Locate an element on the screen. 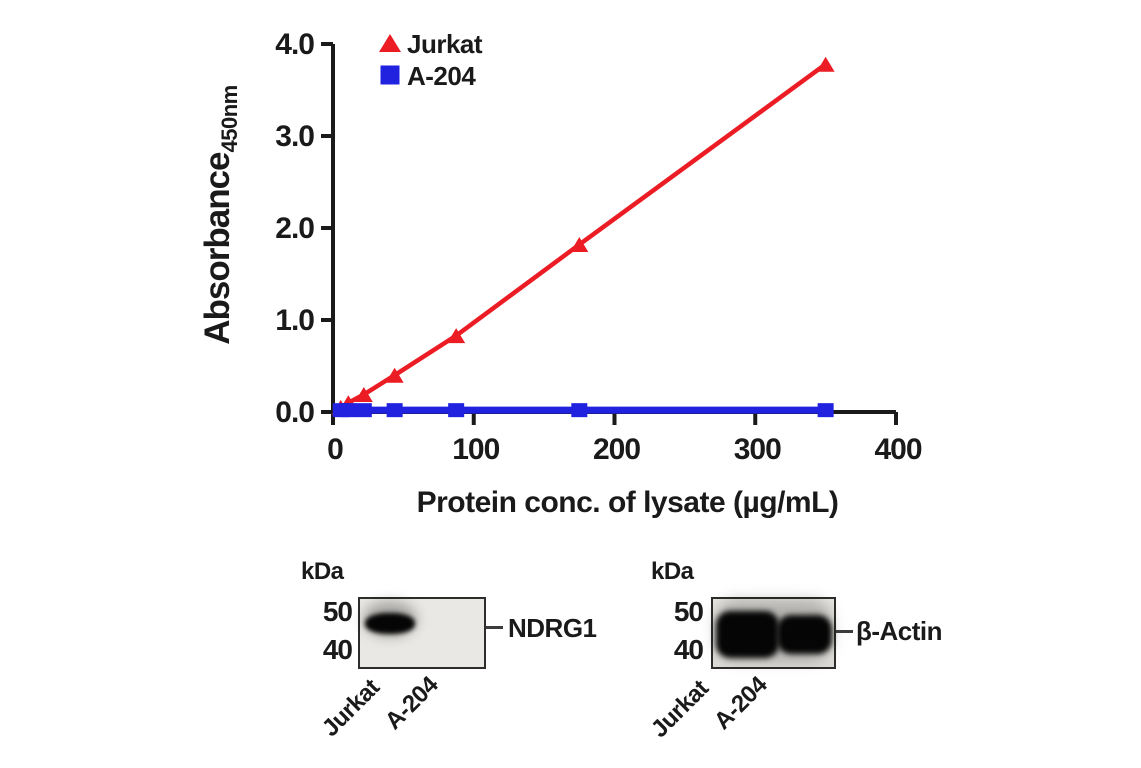 The image size is (1141, 768). x-tick-label: 400 is located at coordinates (897, 449).